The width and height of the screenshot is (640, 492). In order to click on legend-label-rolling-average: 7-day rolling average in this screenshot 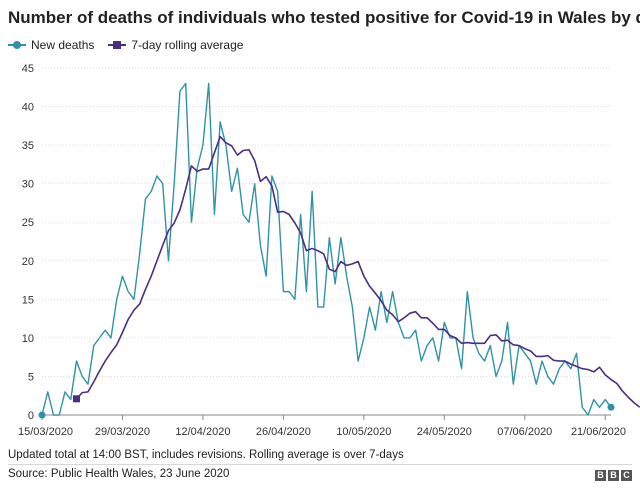, I will do `click(187, 45)`.